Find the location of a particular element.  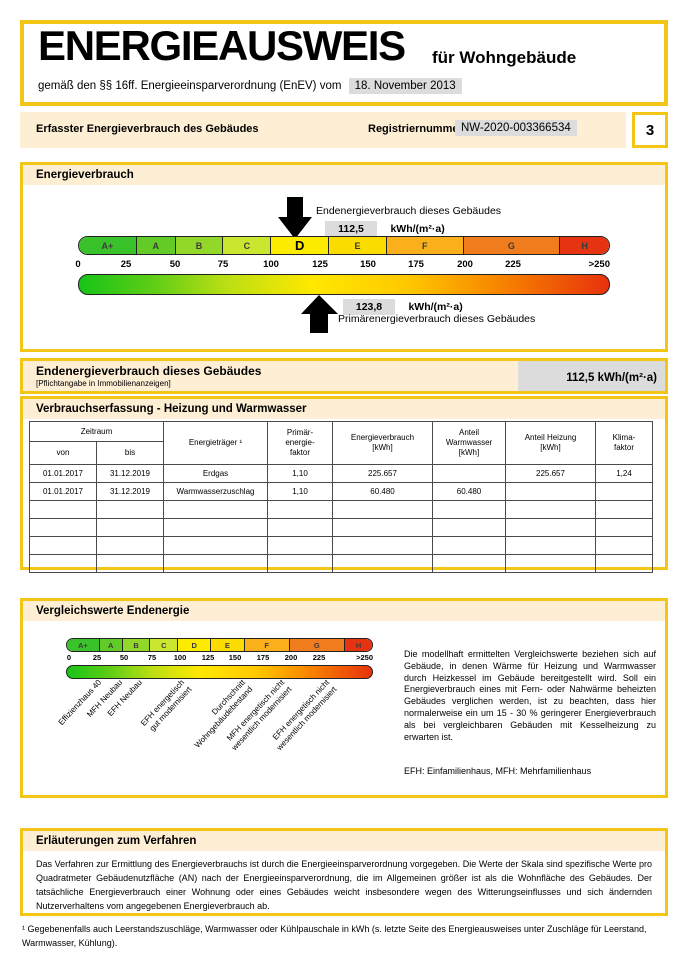

header-bis: bis is located at coordinates (130, 453).